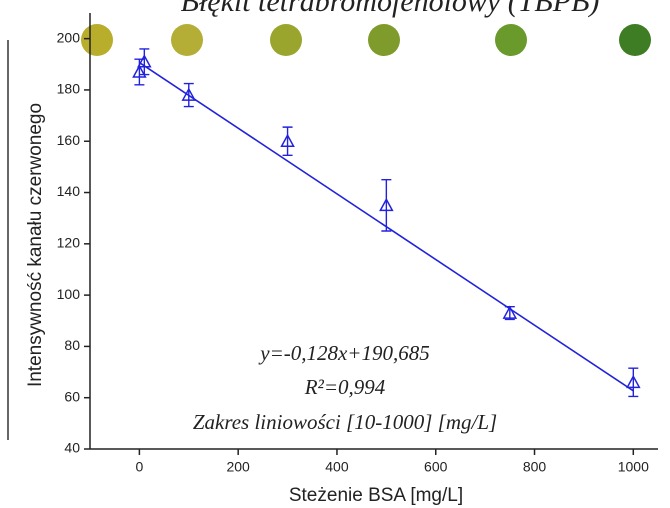  What do you see at coordinates (366, 40) in the screenshot?
I see `sample-circles` at bounding box center [366, 40].